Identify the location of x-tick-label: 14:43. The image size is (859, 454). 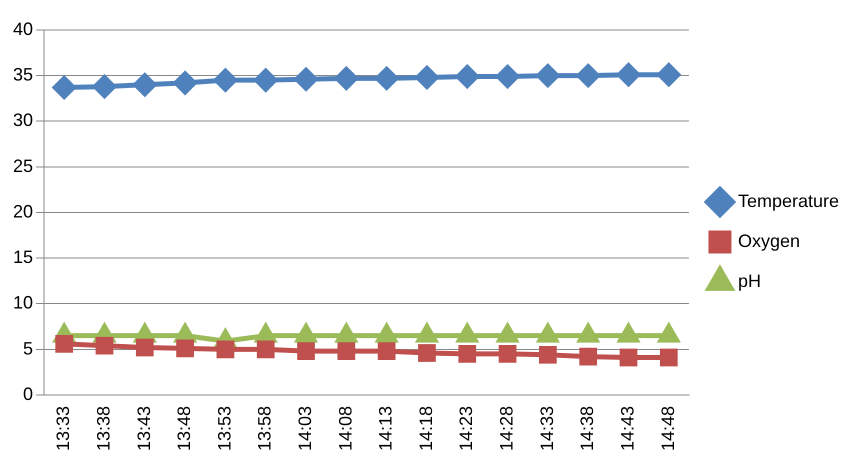
(627, 429).